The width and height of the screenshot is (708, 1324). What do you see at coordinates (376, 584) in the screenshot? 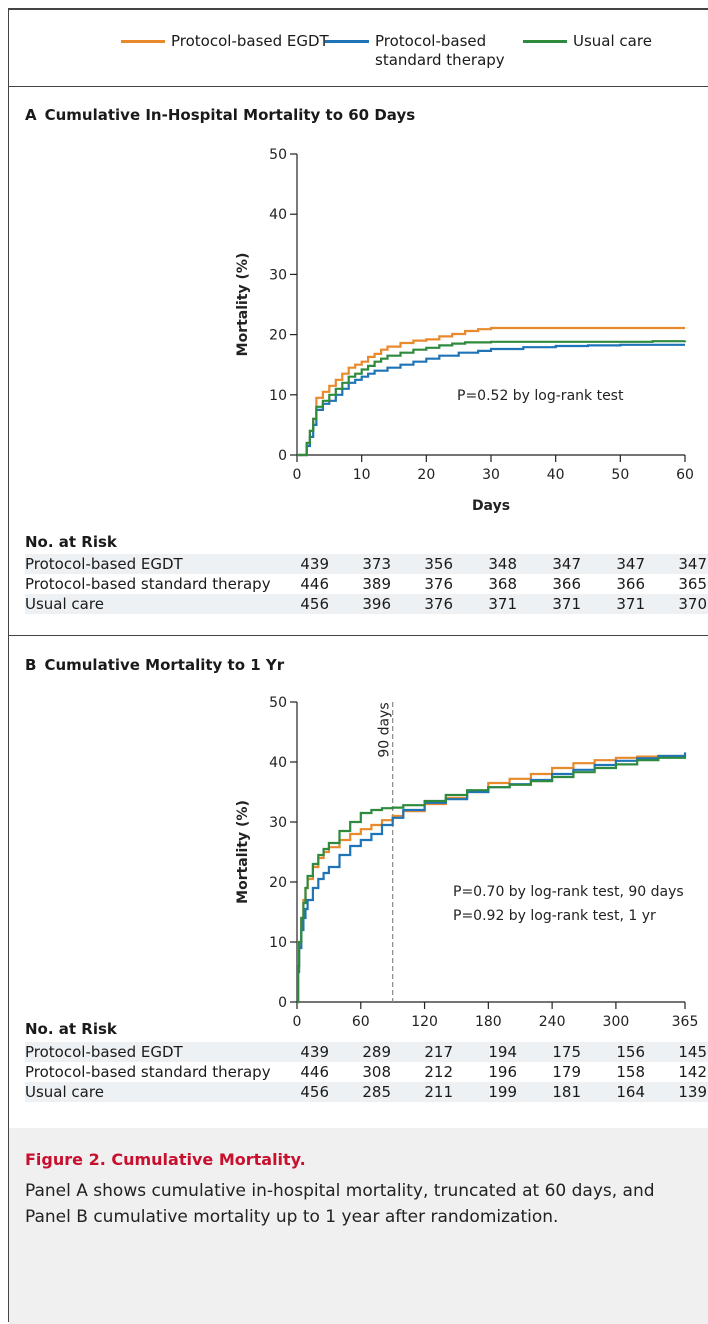
I see `panel-a-risk-value: 389` at bounding box center [376, 584].